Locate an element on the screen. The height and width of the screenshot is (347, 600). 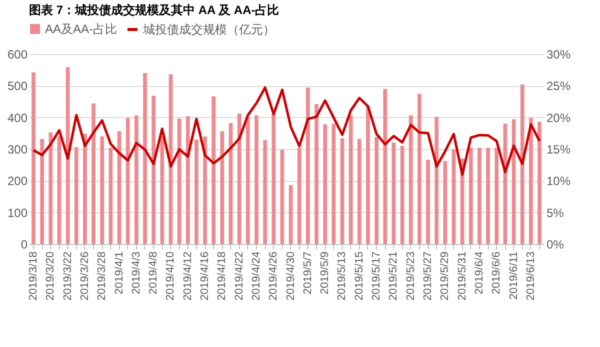
legend-label: 城投债成交规模（亿元） is located at coordinates (208, 29).